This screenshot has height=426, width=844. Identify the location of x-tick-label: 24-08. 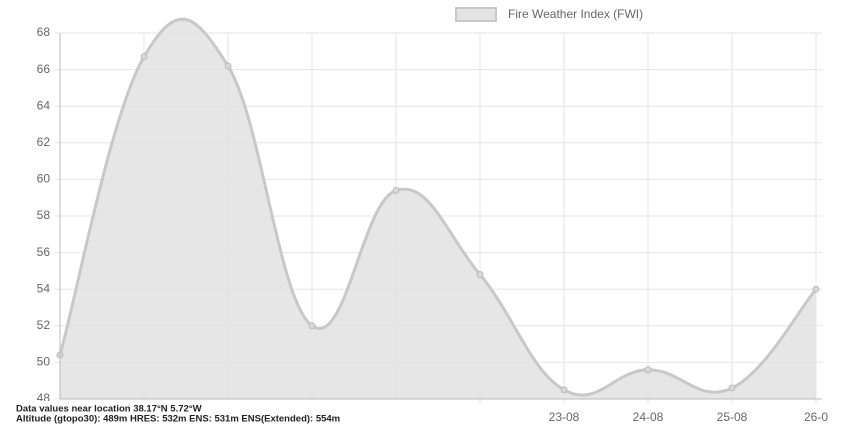
(648, 417).